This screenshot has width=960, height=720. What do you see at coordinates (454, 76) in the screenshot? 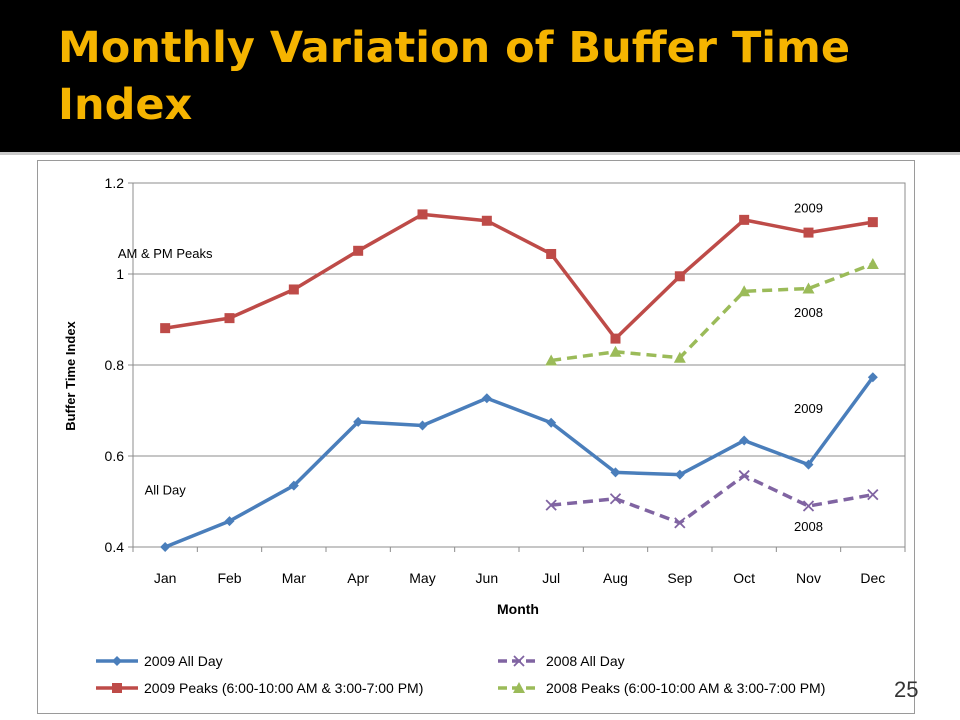
I see `slide-title: Monthly Variation of Buffer Time Index` at bounding box center [454, 76].